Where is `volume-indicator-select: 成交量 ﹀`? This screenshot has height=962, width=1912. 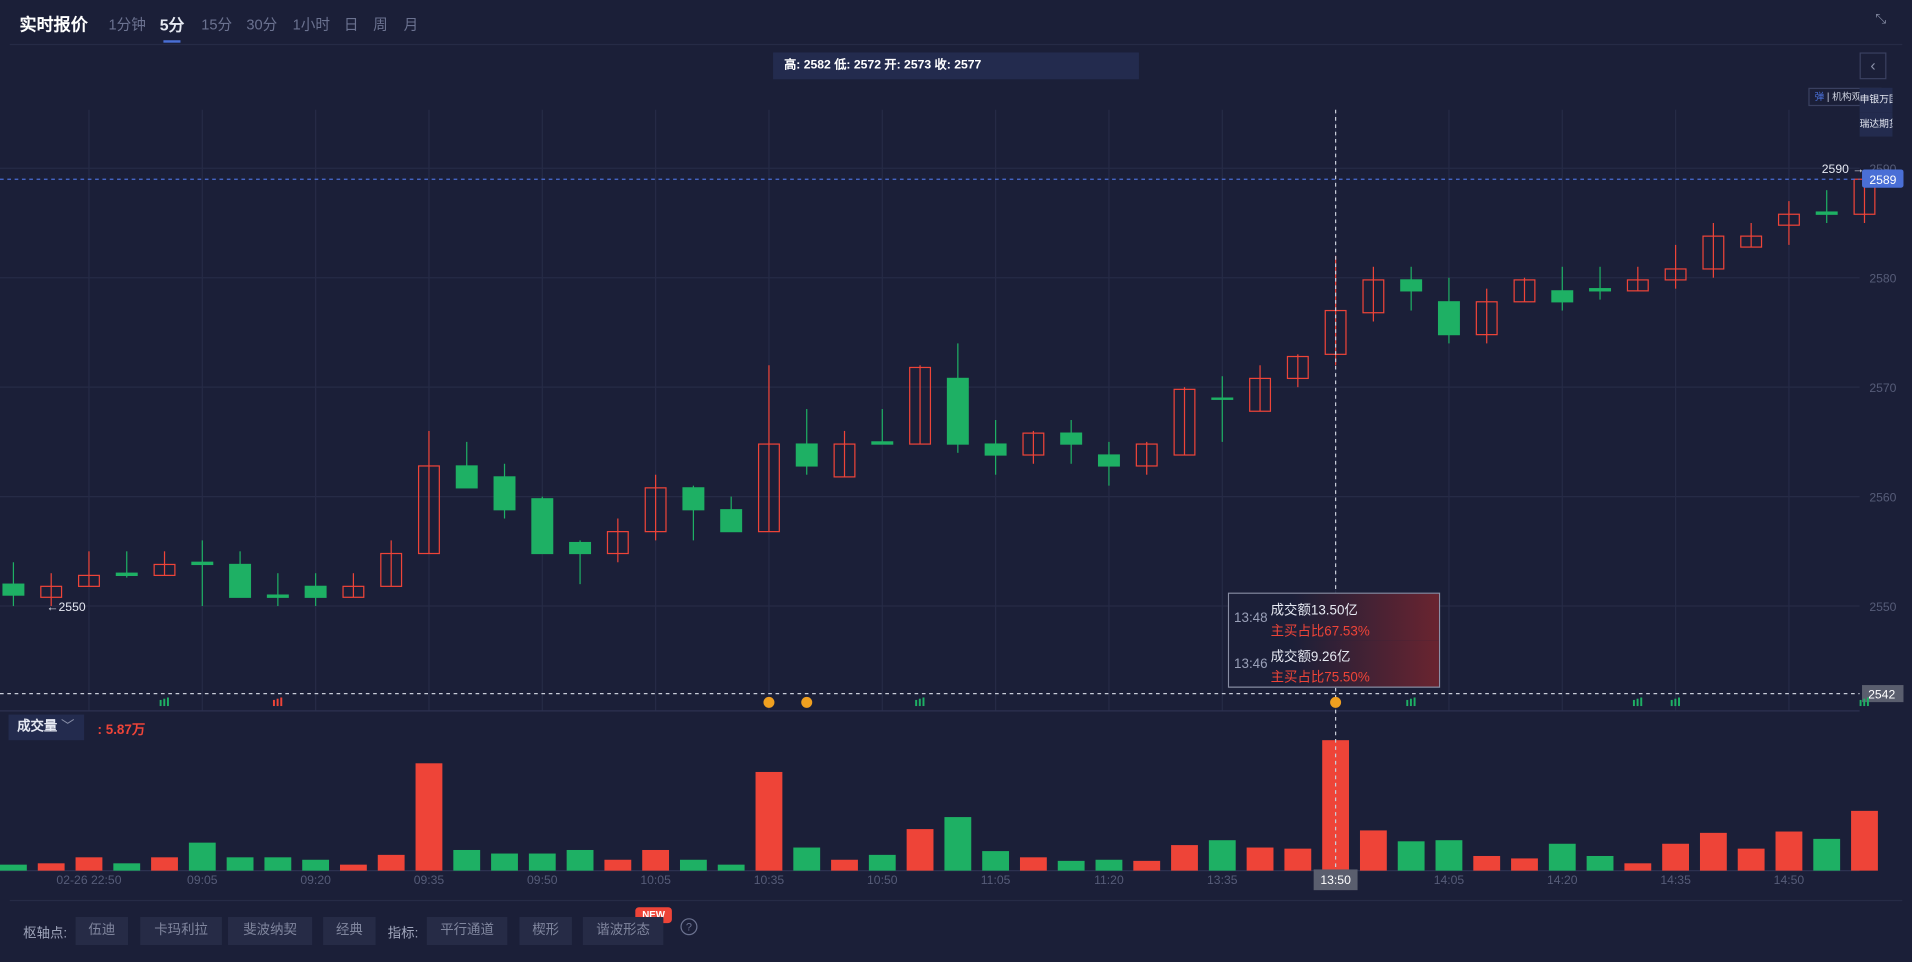
volume-indicator-select: 成交量 ﹀ is located at coordinates (46, 727).